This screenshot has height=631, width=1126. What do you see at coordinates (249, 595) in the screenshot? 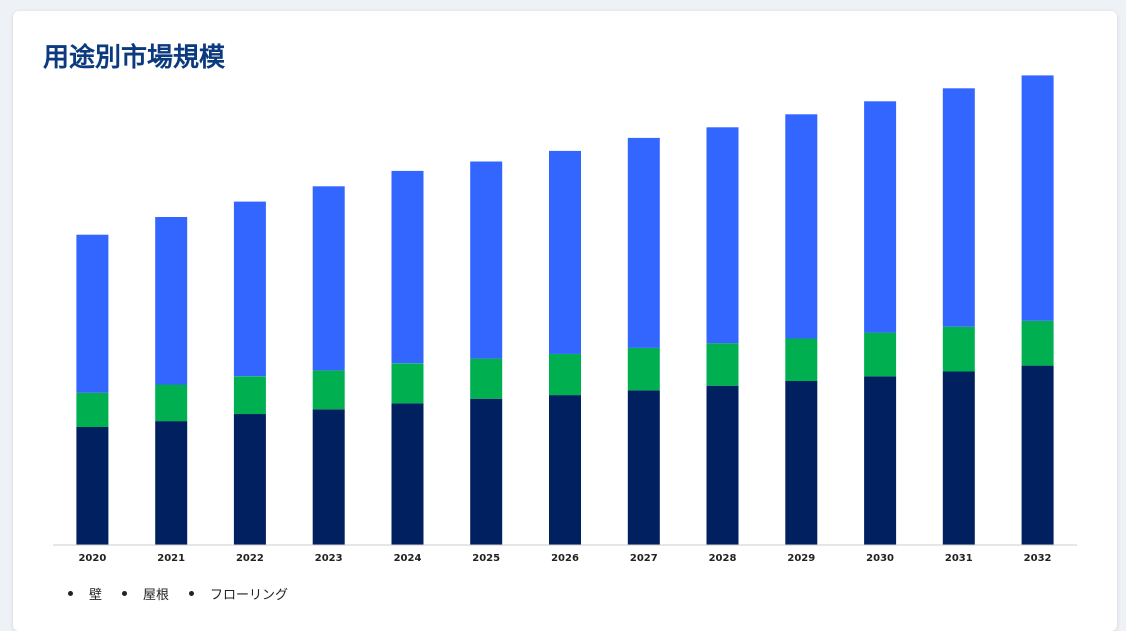
I see `legend-label: フローリング` at bounding box center [249, 595].